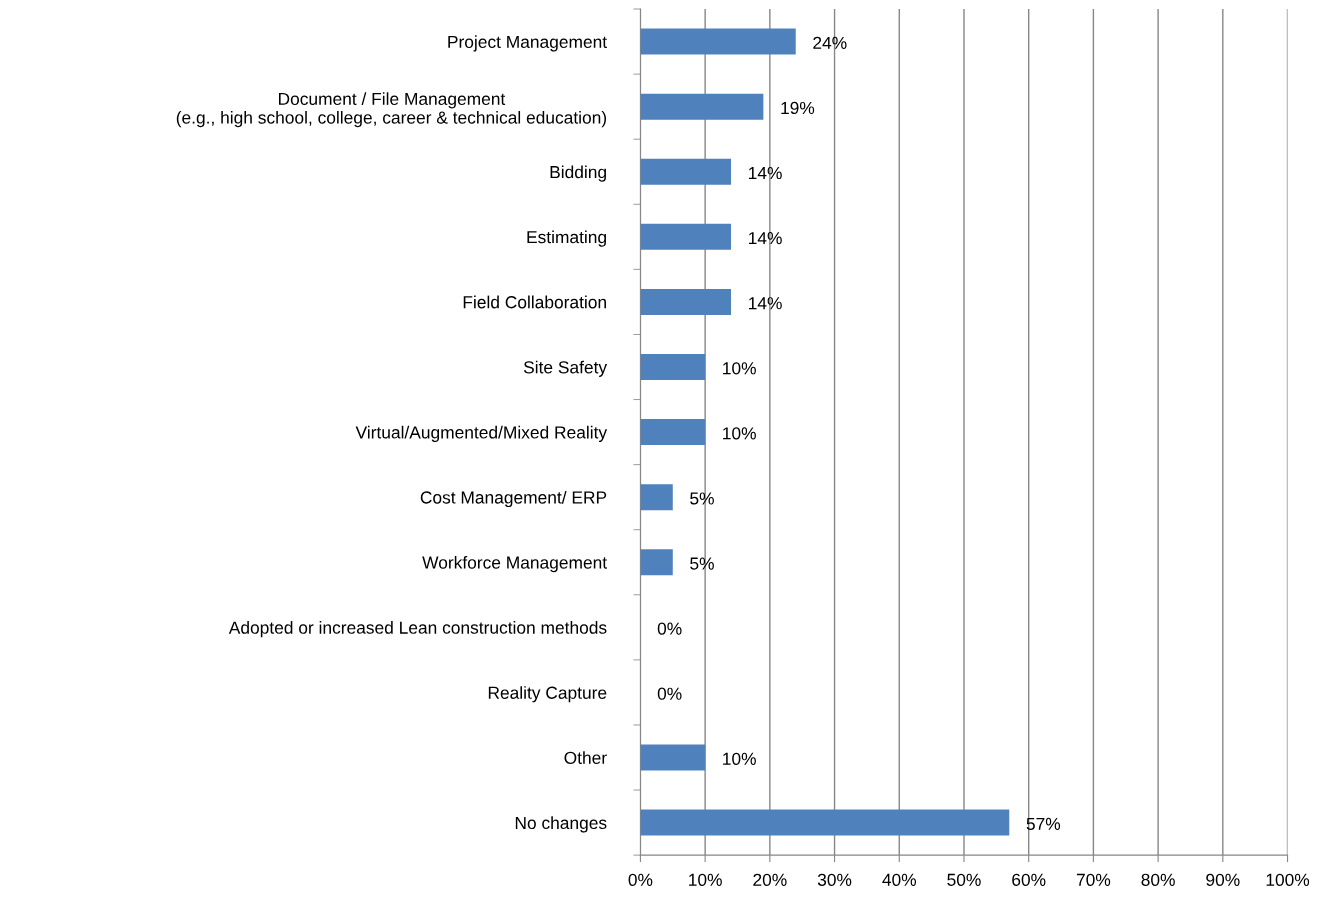  I want to click on x-tick-label: 60%, so click(1029, 879).